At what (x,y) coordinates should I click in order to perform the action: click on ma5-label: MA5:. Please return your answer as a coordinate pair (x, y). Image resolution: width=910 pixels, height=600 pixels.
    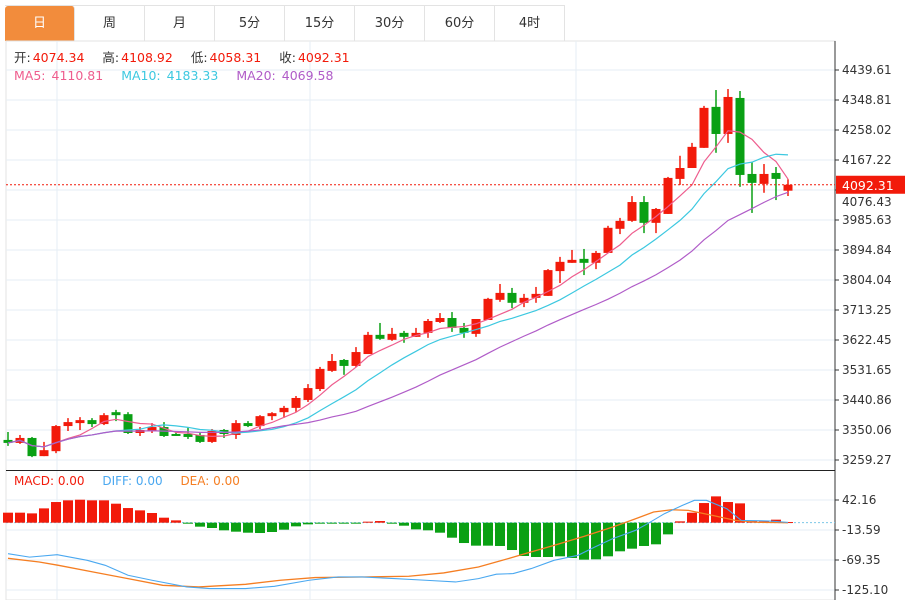
    Looking at the image, I should click on (30, 75).